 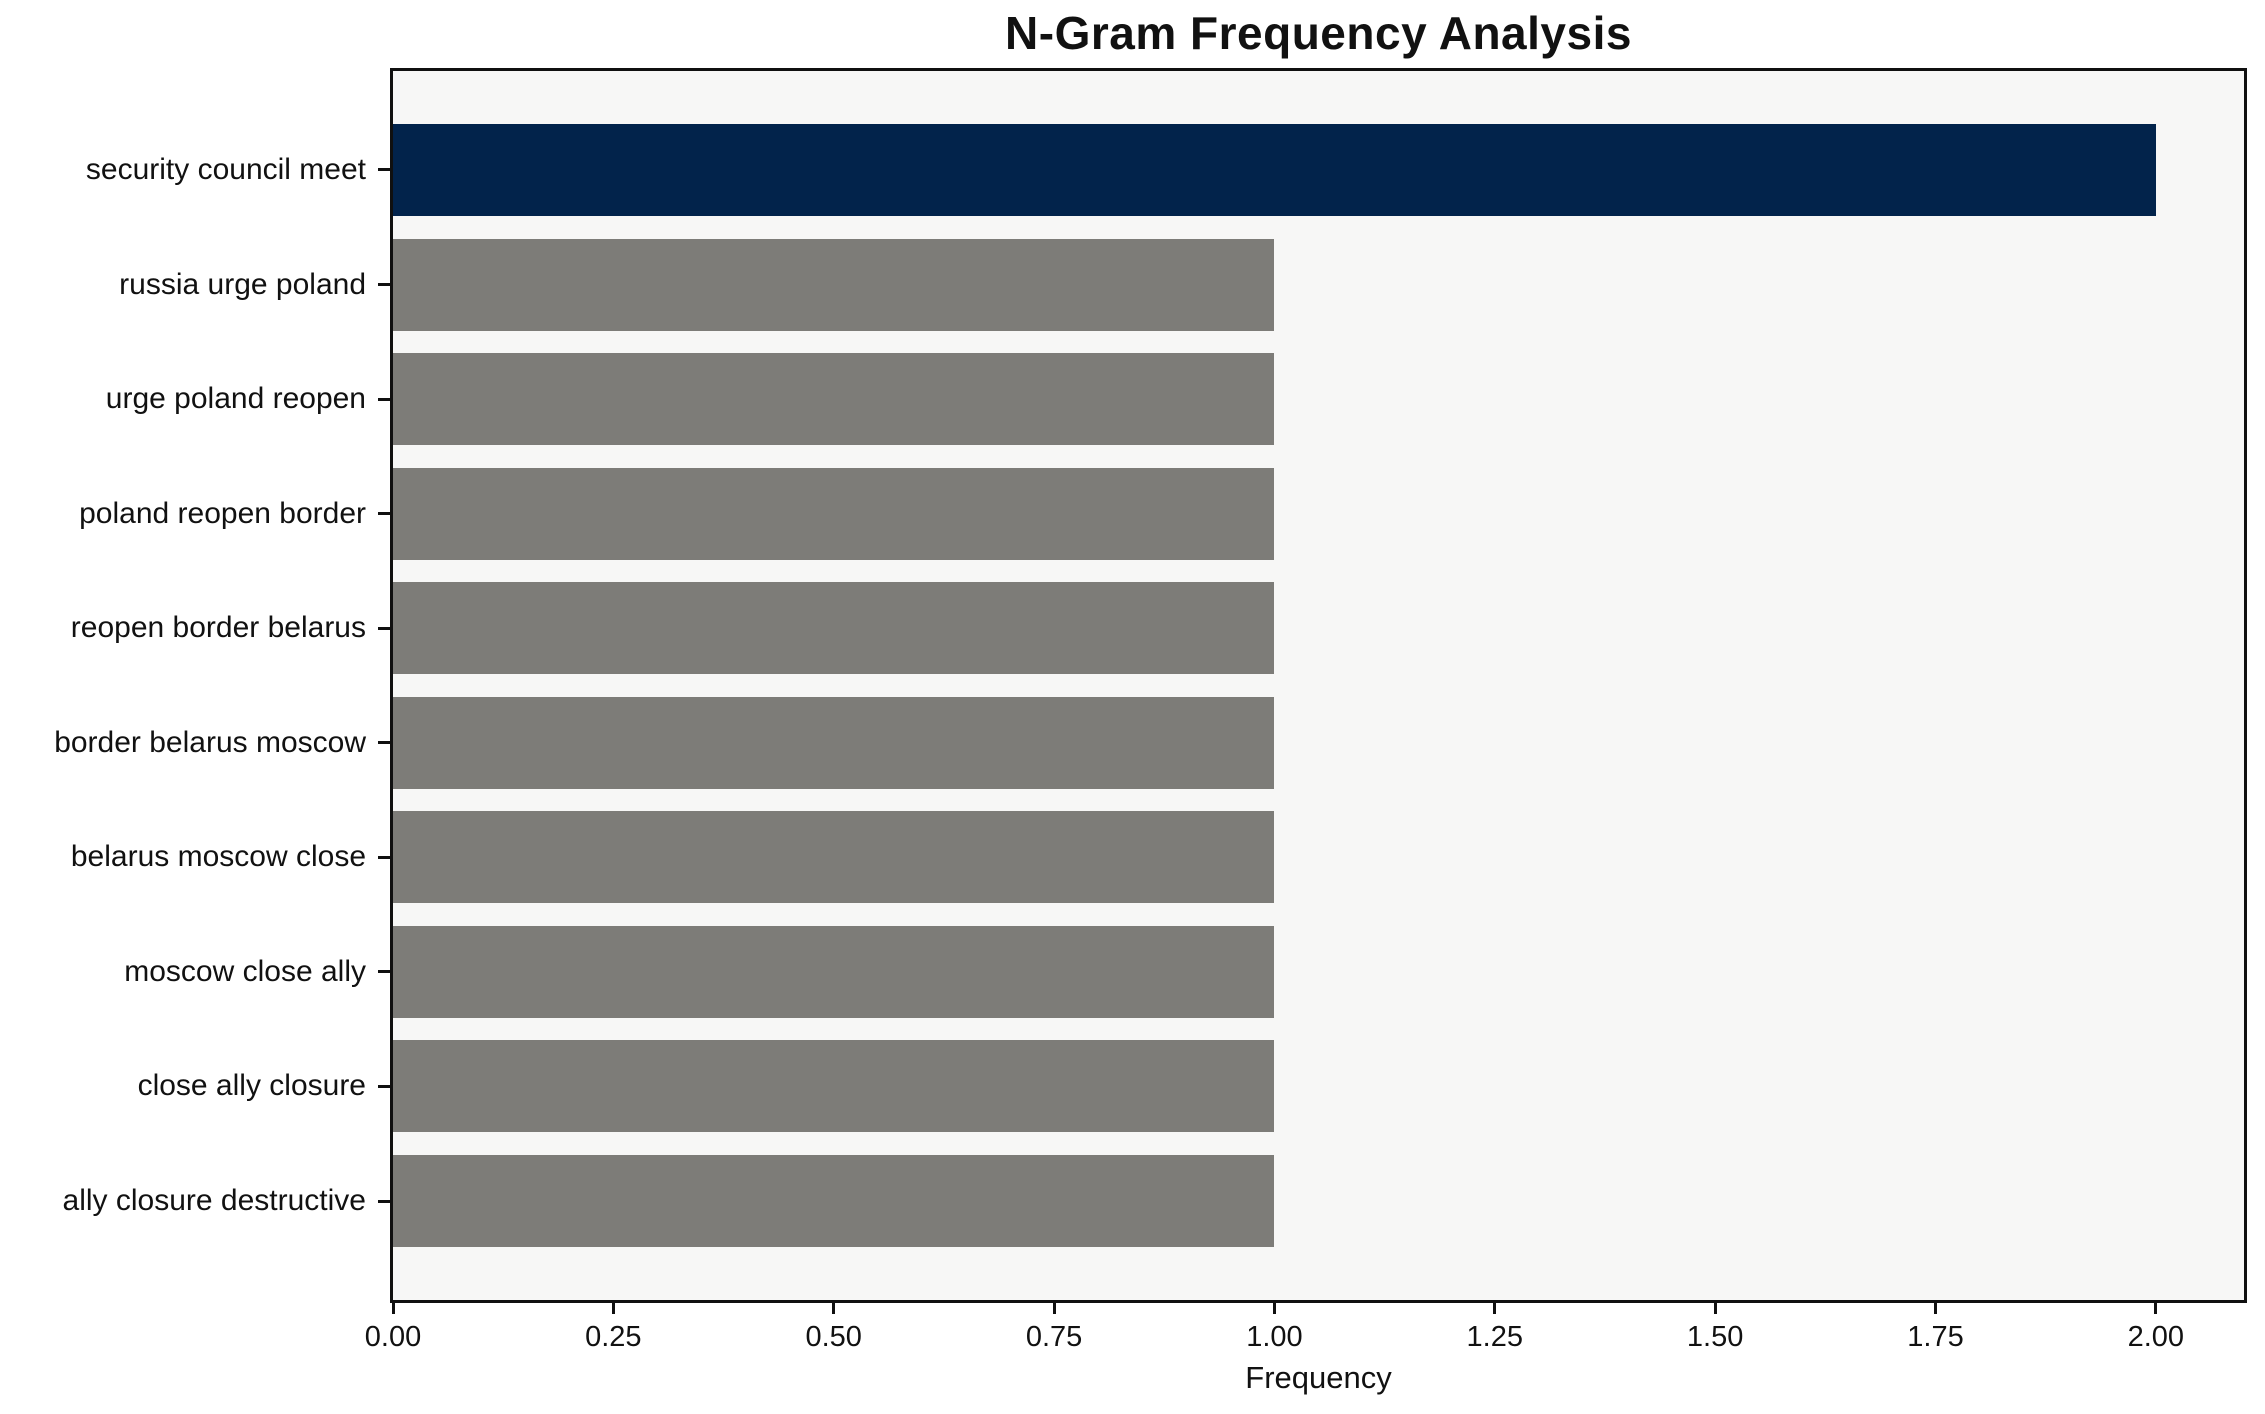 I want to click on ytick-label-close-ally-closure: close ally closure, so click(x=251, y=1086).